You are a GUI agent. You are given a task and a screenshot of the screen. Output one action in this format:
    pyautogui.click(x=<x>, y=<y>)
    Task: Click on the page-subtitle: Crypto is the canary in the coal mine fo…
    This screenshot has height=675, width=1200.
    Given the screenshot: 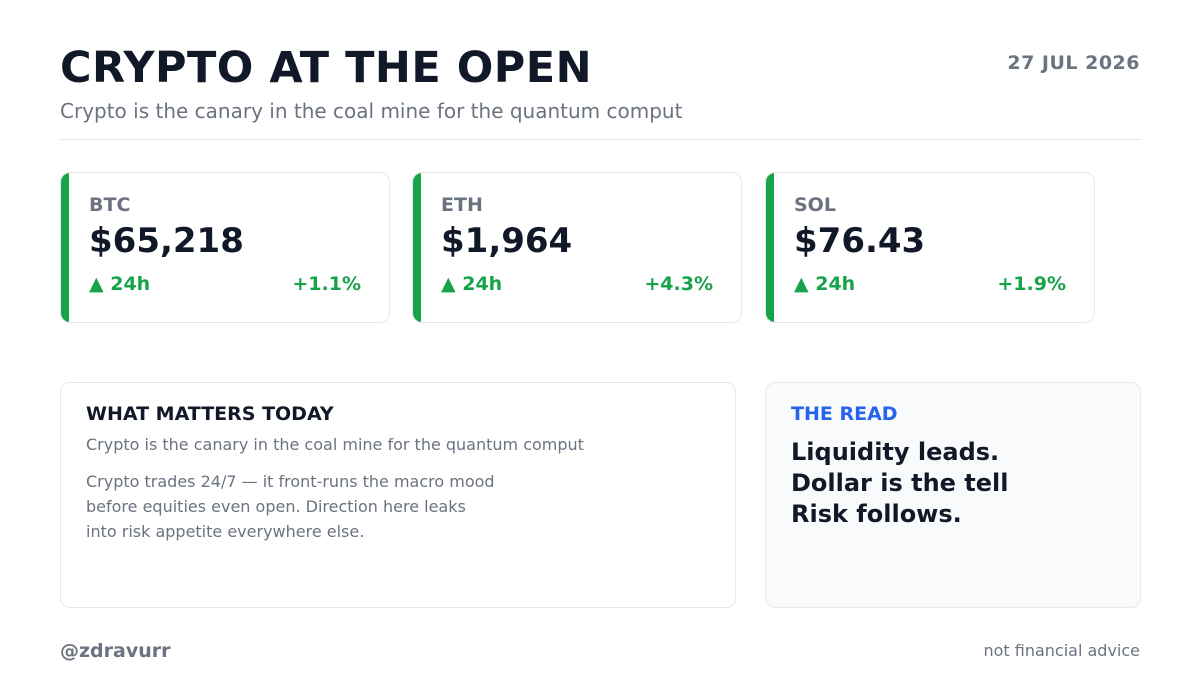 What is the action you would take?
    pyautogui.click(x=371, y=111)
    